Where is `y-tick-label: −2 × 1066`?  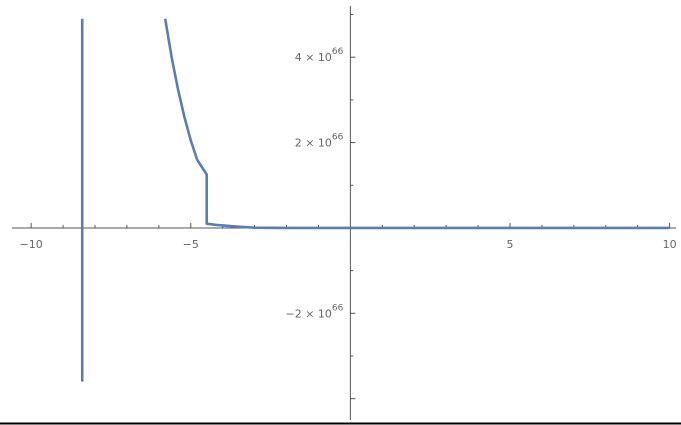 y-tick-label: −2 × 1066 is located at coordinates (314, 311).